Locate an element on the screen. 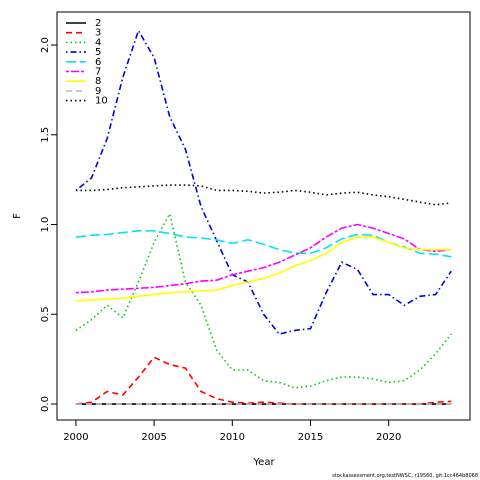 The image size is (480, 480). x-tick-label: 2010 is located at coordinates (232, 437).